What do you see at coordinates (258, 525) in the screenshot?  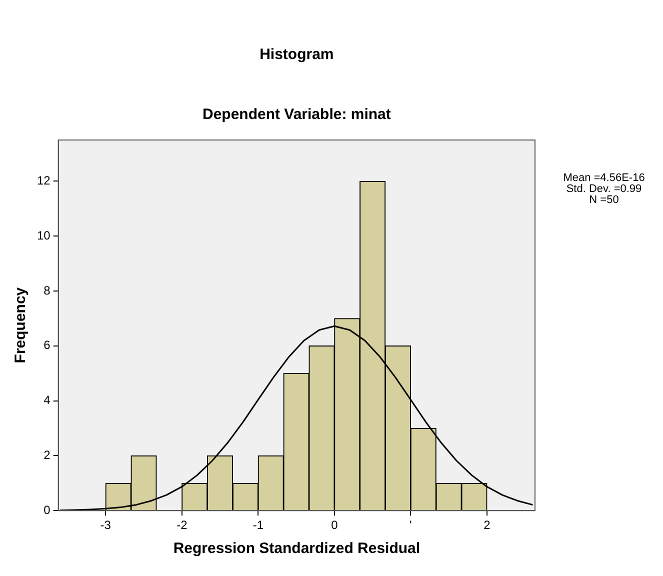 I see `x-tick-label: -1` at bounding box center [258, 525].